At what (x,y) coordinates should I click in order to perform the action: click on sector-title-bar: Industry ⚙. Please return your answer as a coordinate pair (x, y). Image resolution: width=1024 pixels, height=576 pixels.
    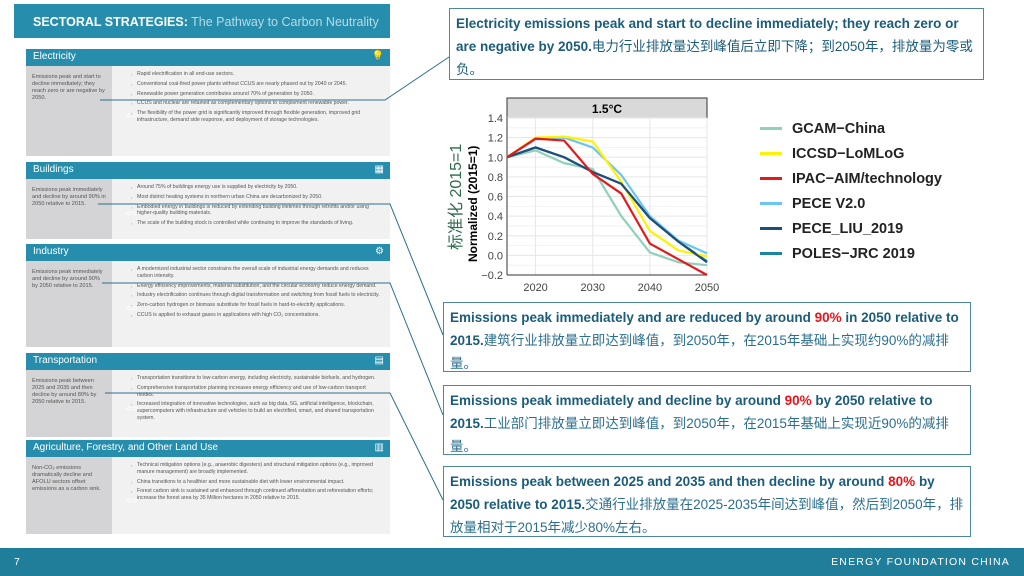
    Looking at the image, I should click on (208, 252).